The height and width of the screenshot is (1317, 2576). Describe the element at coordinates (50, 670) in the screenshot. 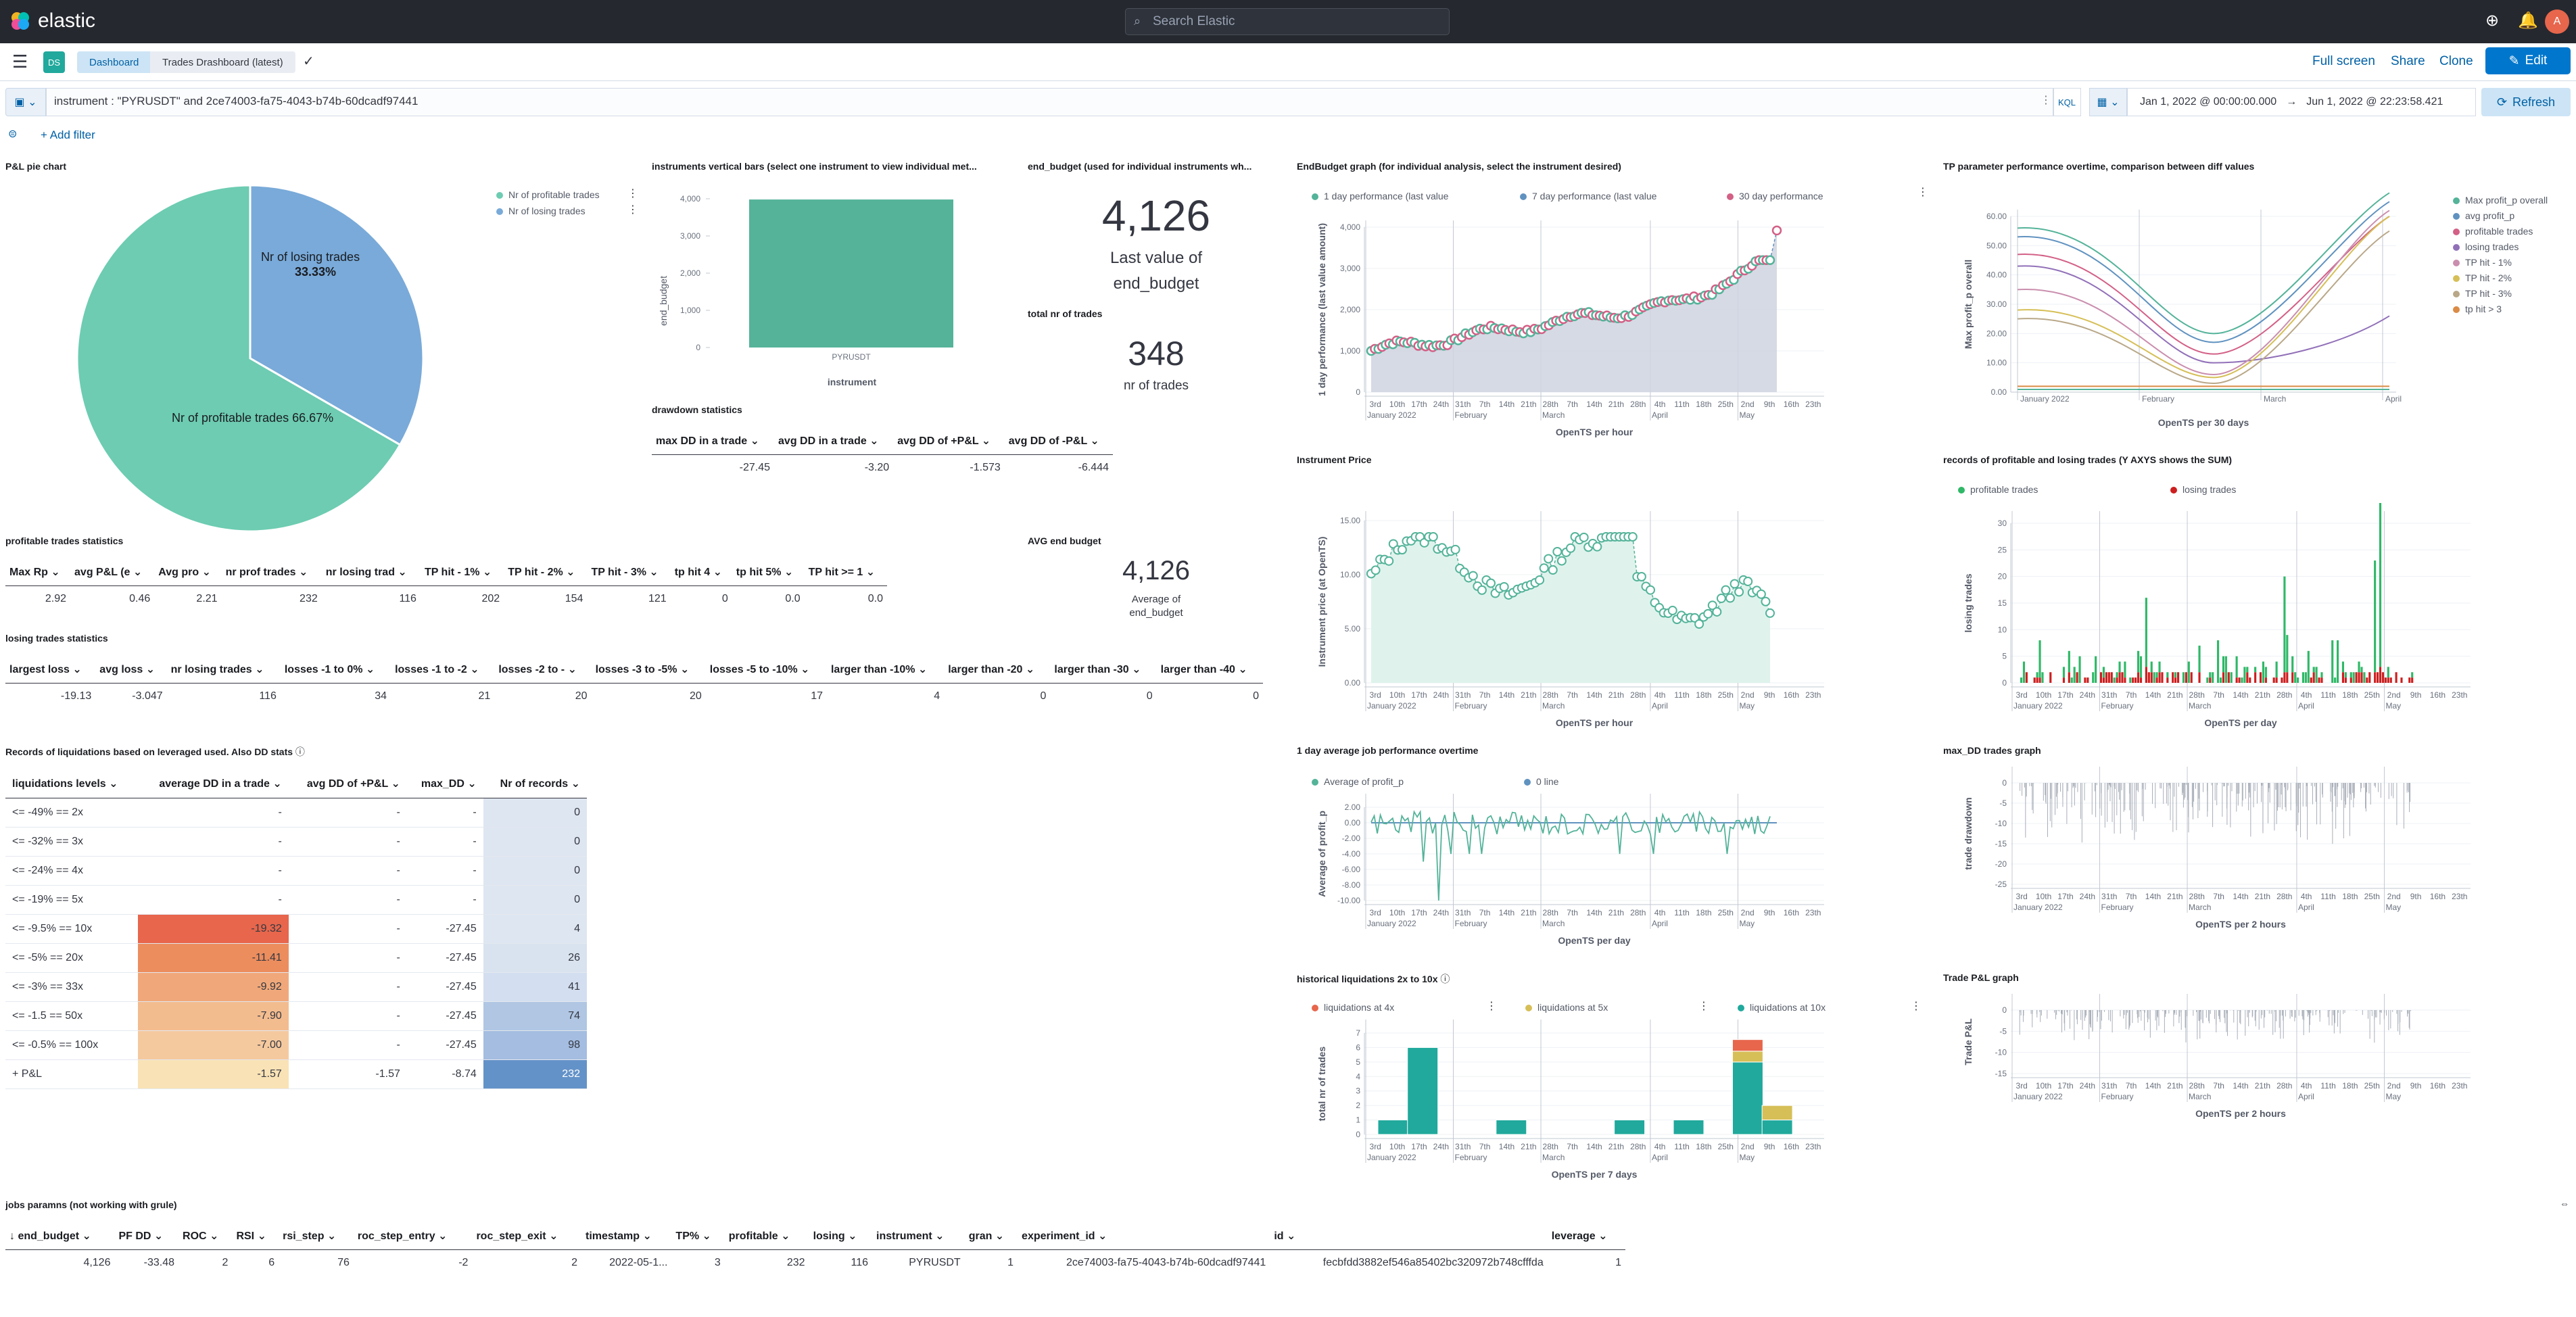

I see `column-header: largest loss ⌄` at that location.